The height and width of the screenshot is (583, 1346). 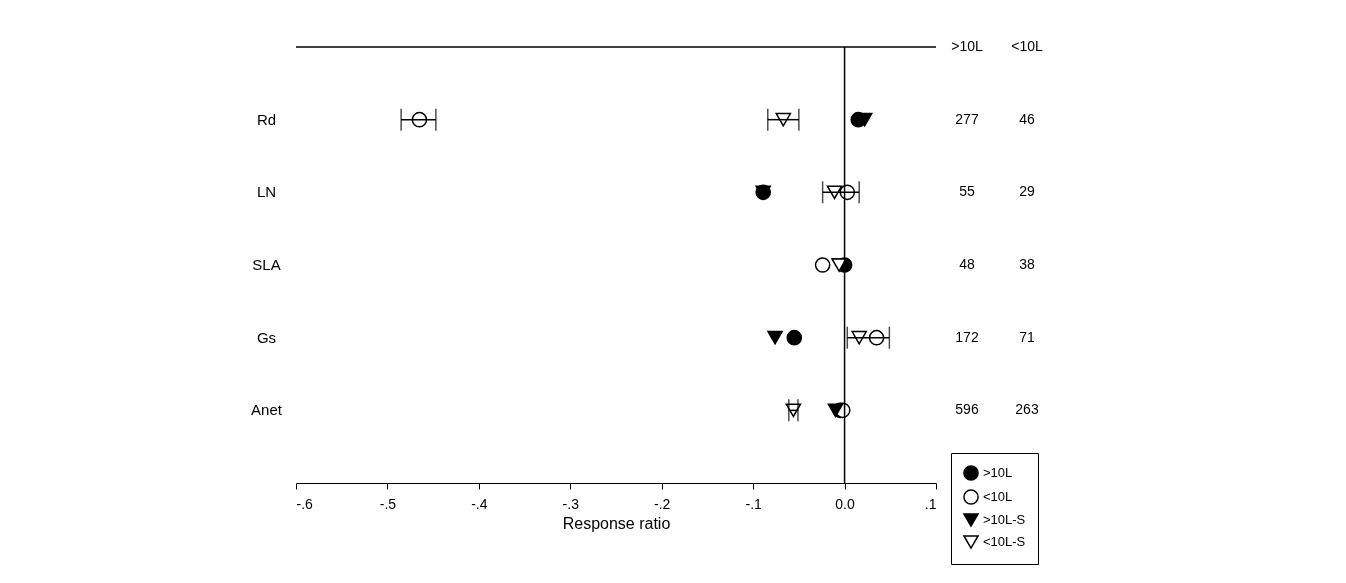 I want to click on y-tick-label: SLA, so click(x=266, y=264).